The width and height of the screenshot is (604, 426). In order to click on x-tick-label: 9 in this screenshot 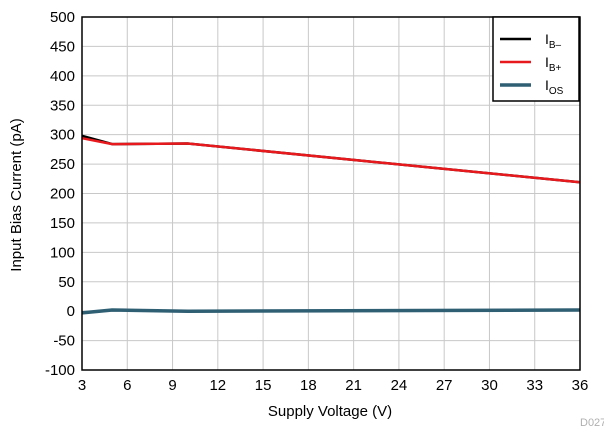, I will do `click(172, 385)`.